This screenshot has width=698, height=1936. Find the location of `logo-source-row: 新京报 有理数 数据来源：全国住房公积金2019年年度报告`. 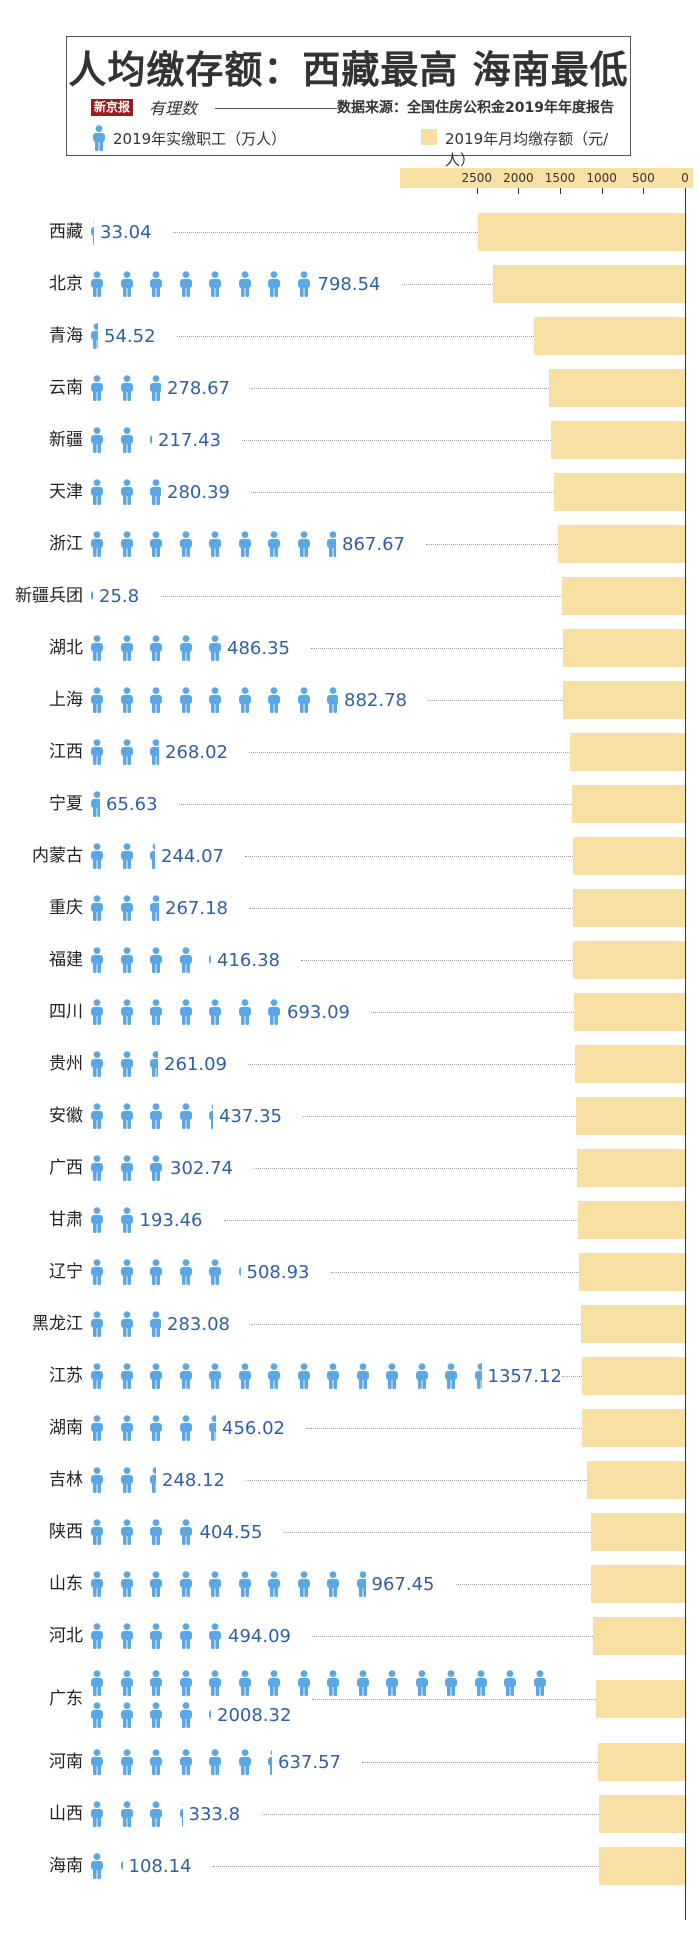

logo-source-row: 新京报 有理数 数据来源：全国住房公积金2019年年度报告 is located at coordinates (355, 108).